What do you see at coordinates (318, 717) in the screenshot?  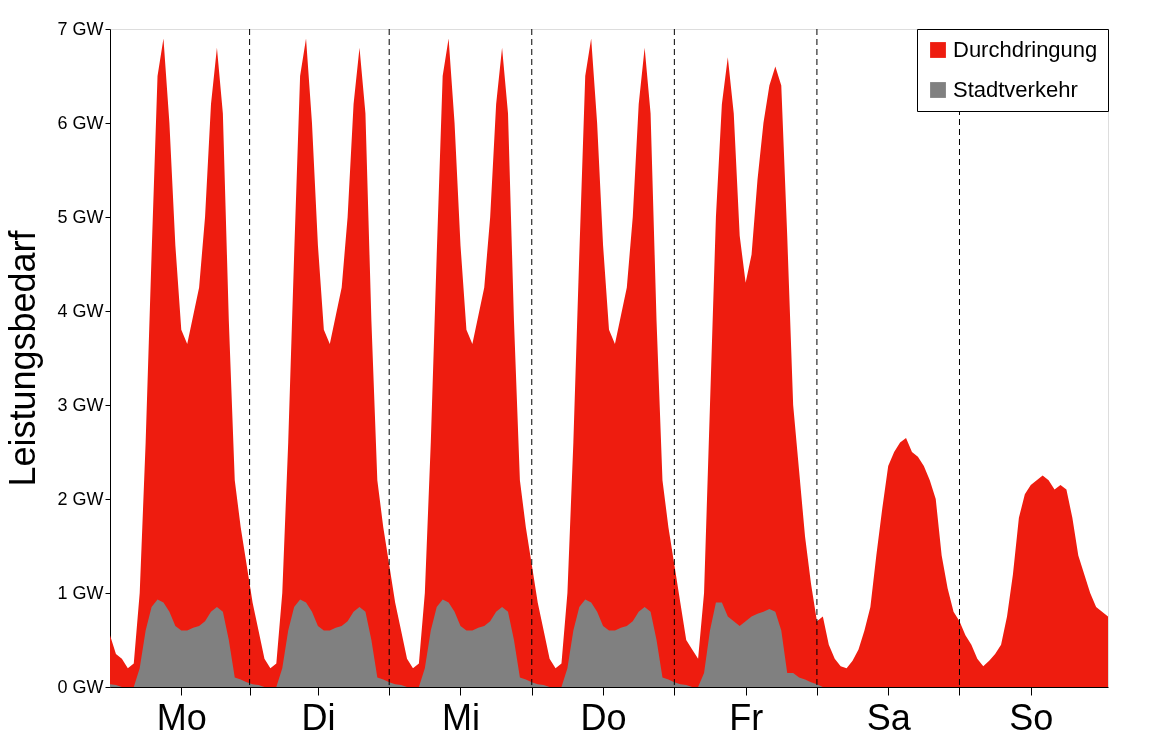 I see `x-tick-label: Di` at bounding box center [318, 717].